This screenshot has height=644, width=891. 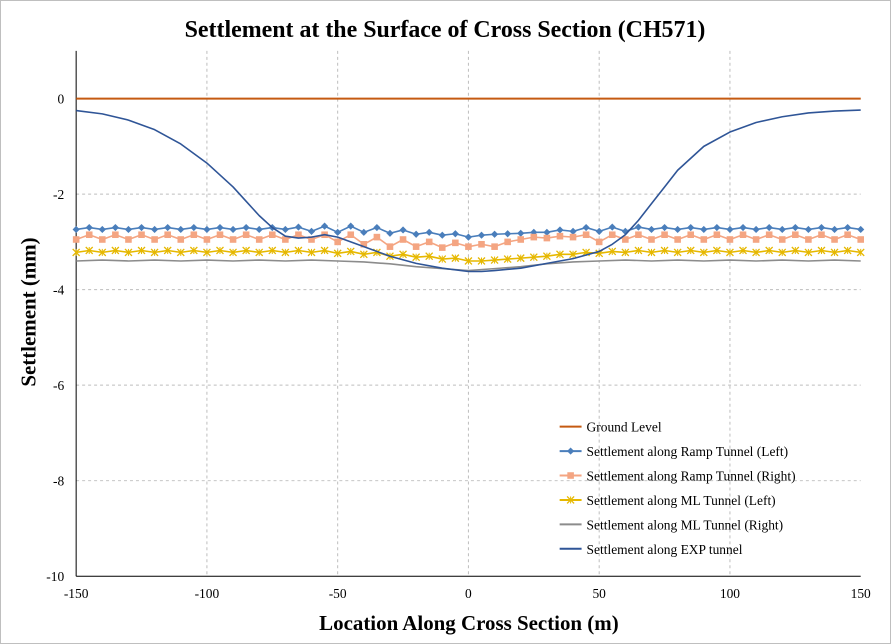 I want to click on y-axis-title: Settlement (mm), so click(x=28, y=311).